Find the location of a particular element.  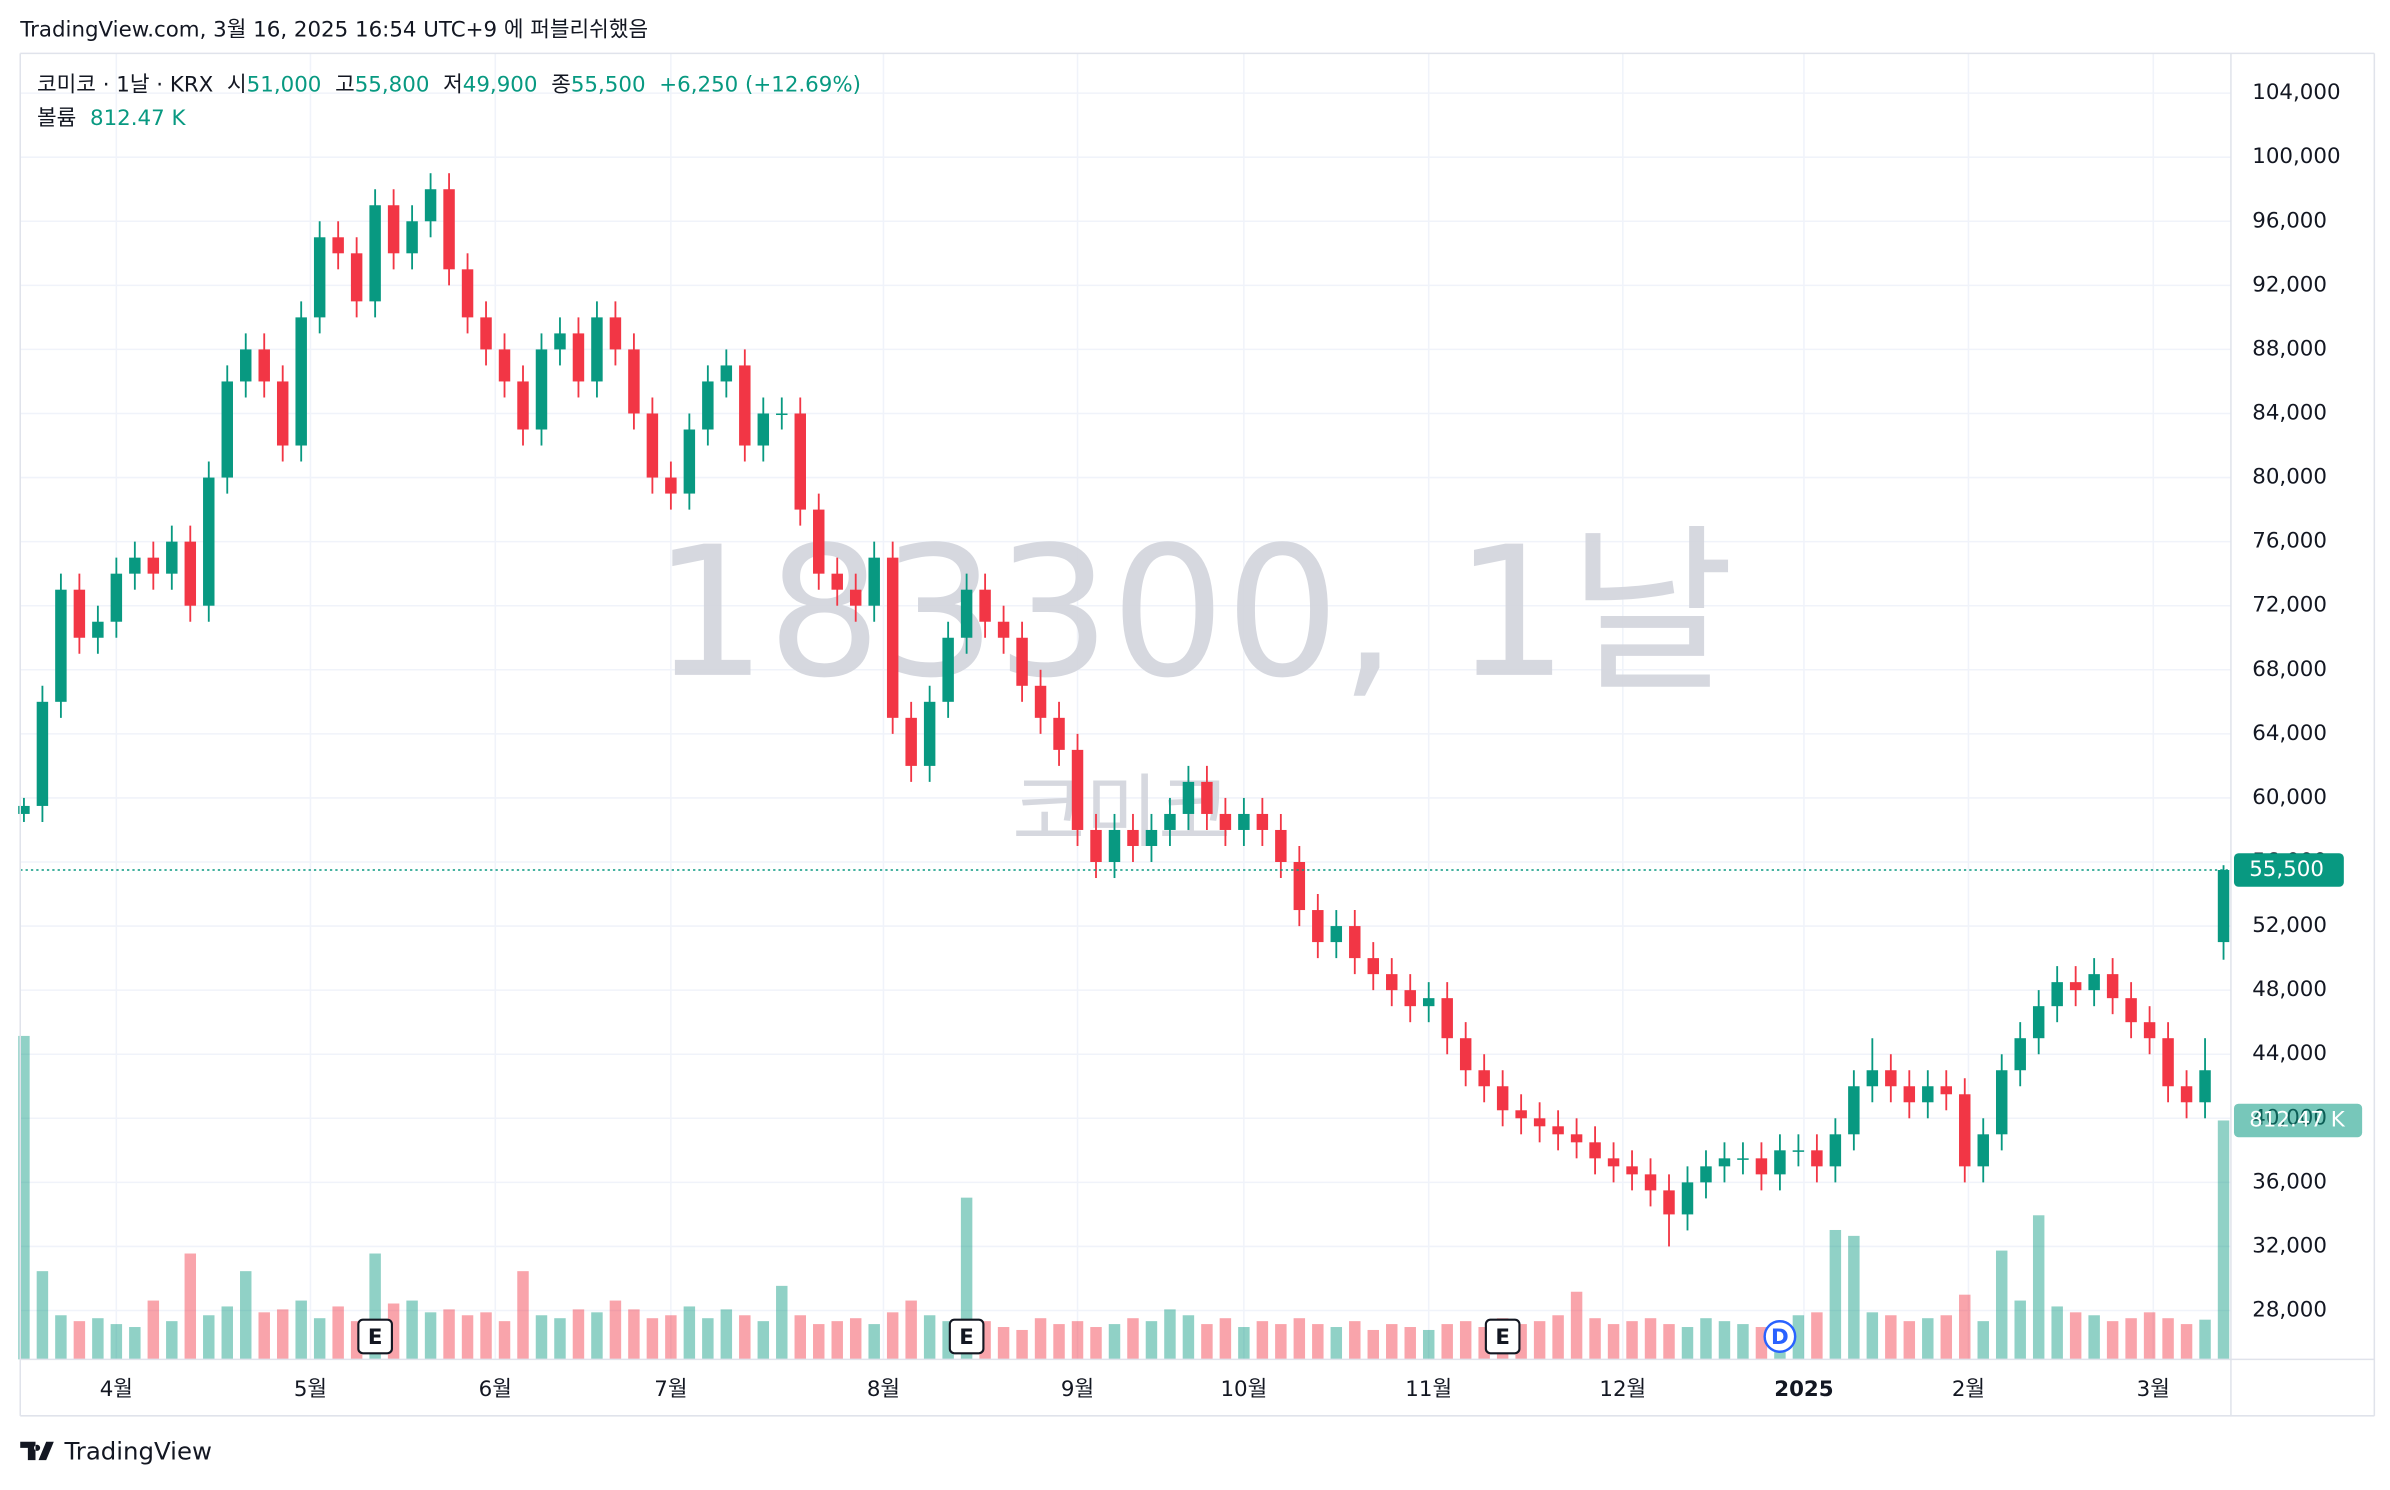

x-tick-label: 3월 is located at coordinates (2153, 1389).